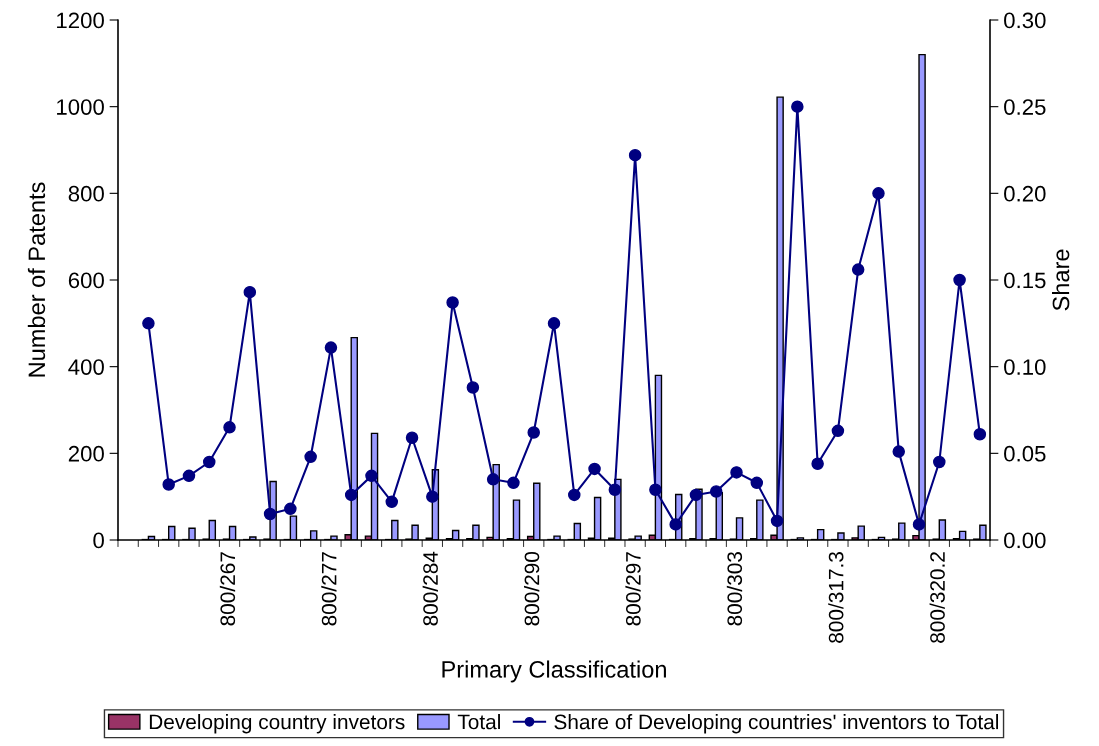  What do you see at coordinates (98, 540) in the screenshot?
I see `y-tick-label: 0` at bounding box center [98, 540].